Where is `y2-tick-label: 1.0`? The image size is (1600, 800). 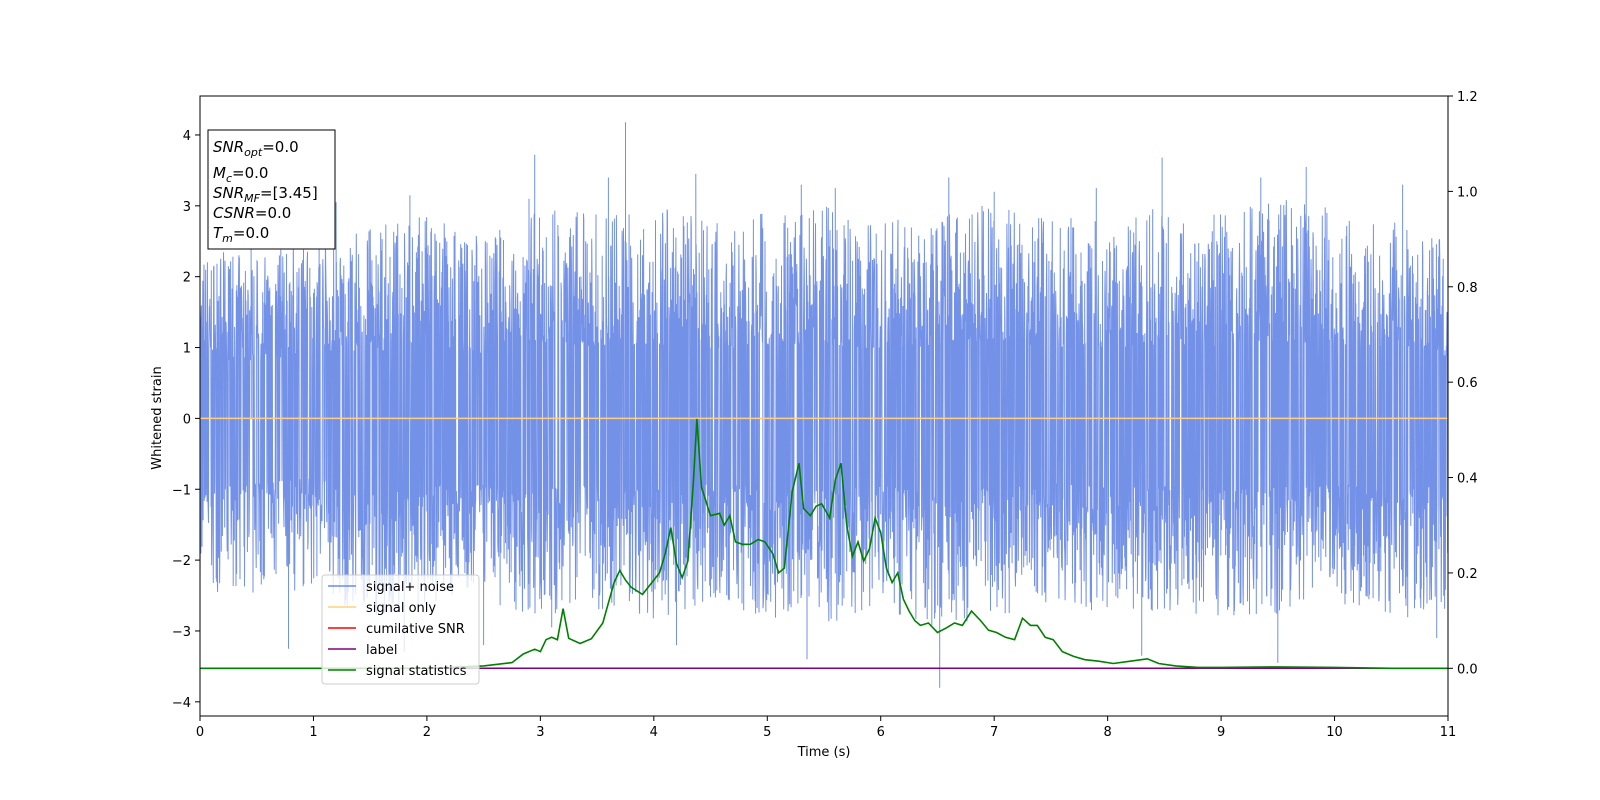 y2-tick-label: 1.0 is located at coordinates (1467, 192).